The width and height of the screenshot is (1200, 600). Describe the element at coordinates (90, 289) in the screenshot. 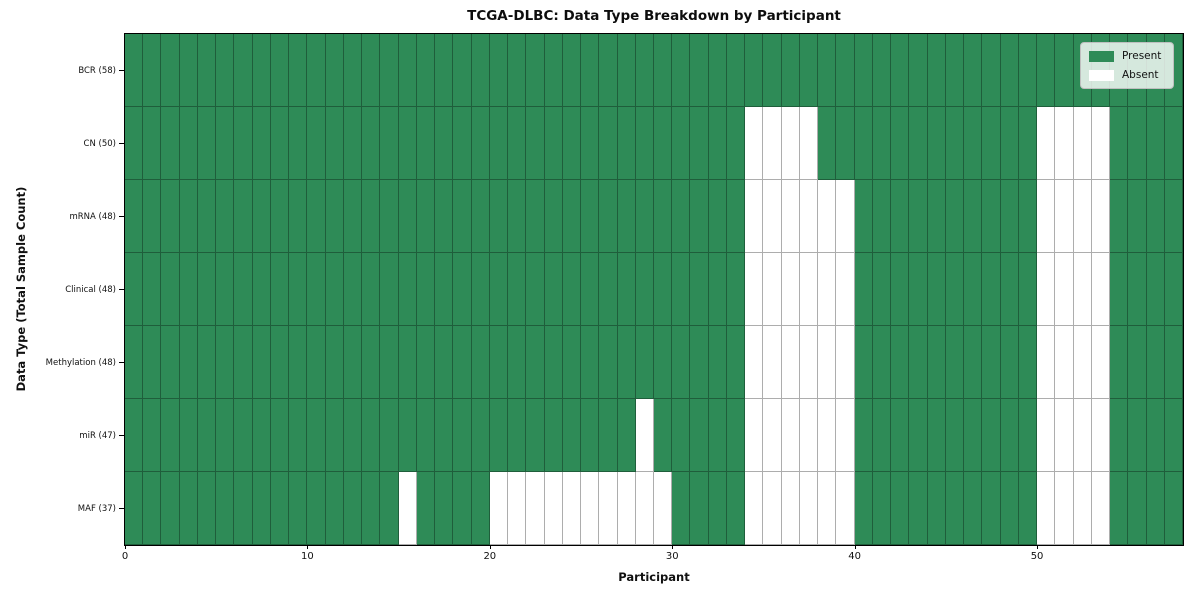

I see `y-tick-label: Clinical (48)` at that location.